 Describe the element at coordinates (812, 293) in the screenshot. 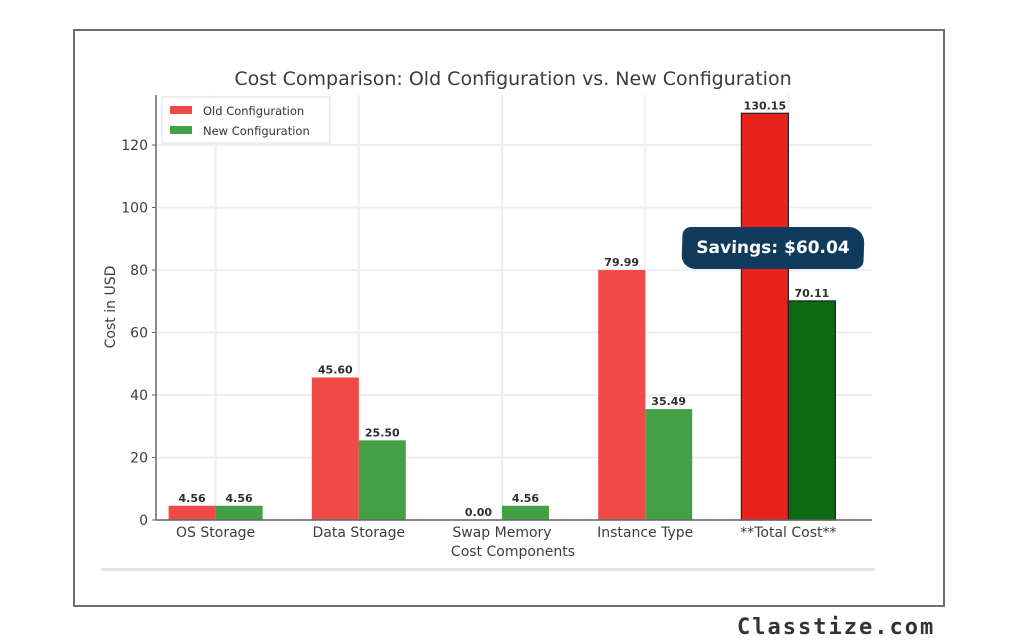

I see `bar-value-label: 70.11` at that location.